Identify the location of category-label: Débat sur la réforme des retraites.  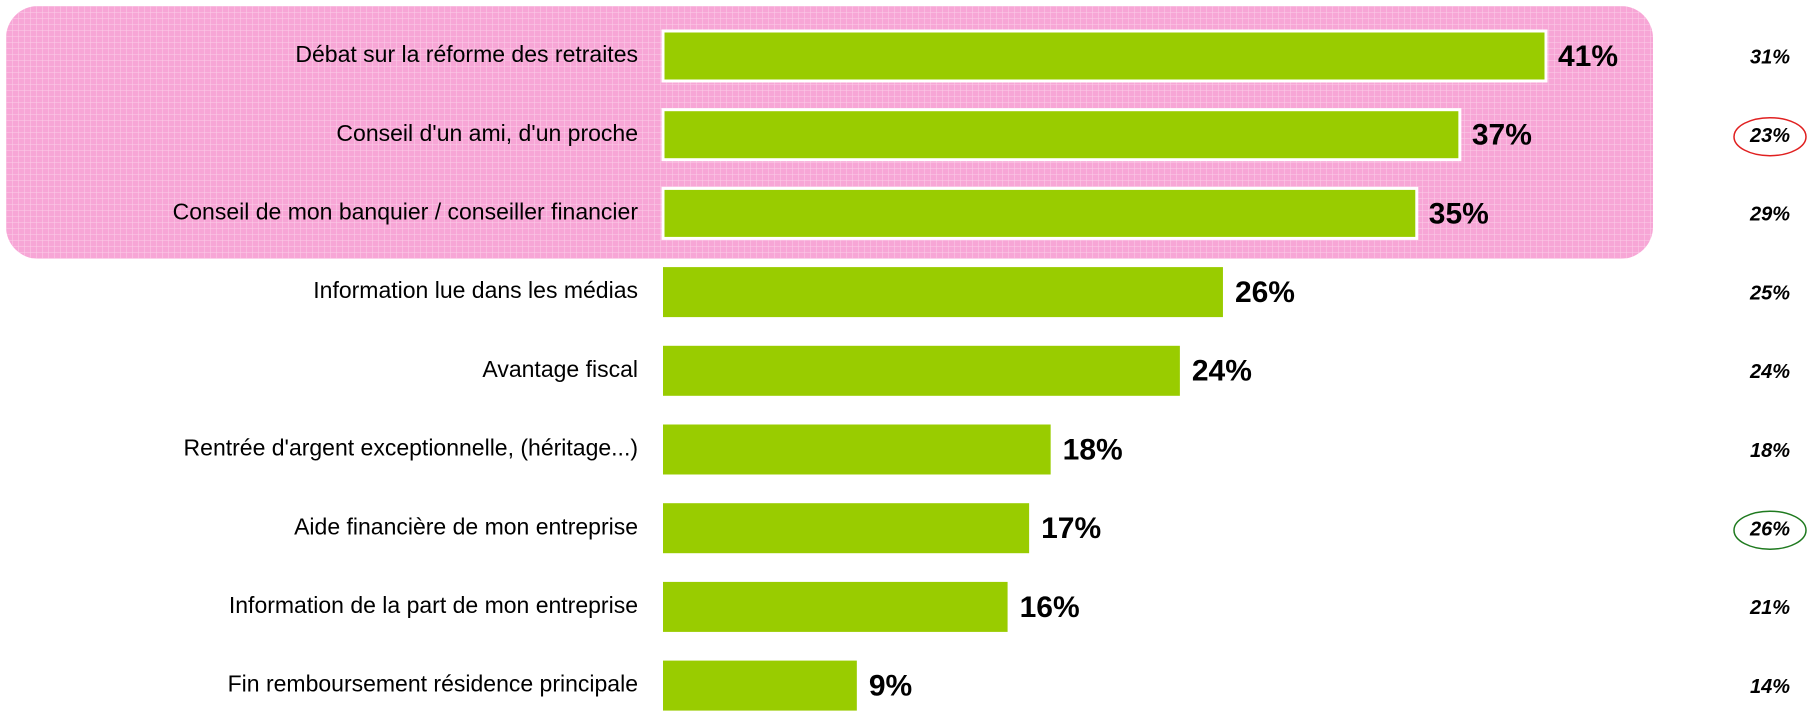
(466, 54).